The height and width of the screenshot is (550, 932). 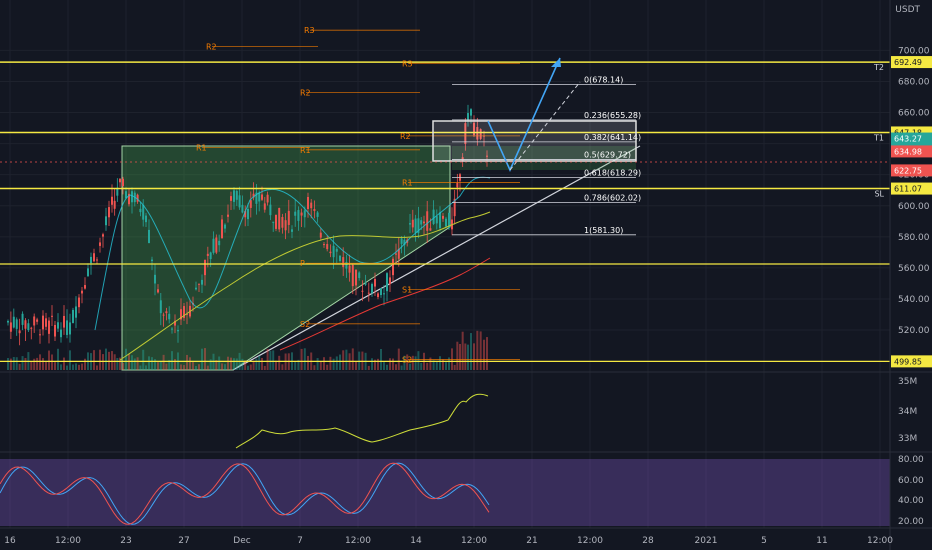 What do you see at coordinates (211, 47) in the screenshot?
I see `pivot-label: R2` at bounding box center [211, 47].